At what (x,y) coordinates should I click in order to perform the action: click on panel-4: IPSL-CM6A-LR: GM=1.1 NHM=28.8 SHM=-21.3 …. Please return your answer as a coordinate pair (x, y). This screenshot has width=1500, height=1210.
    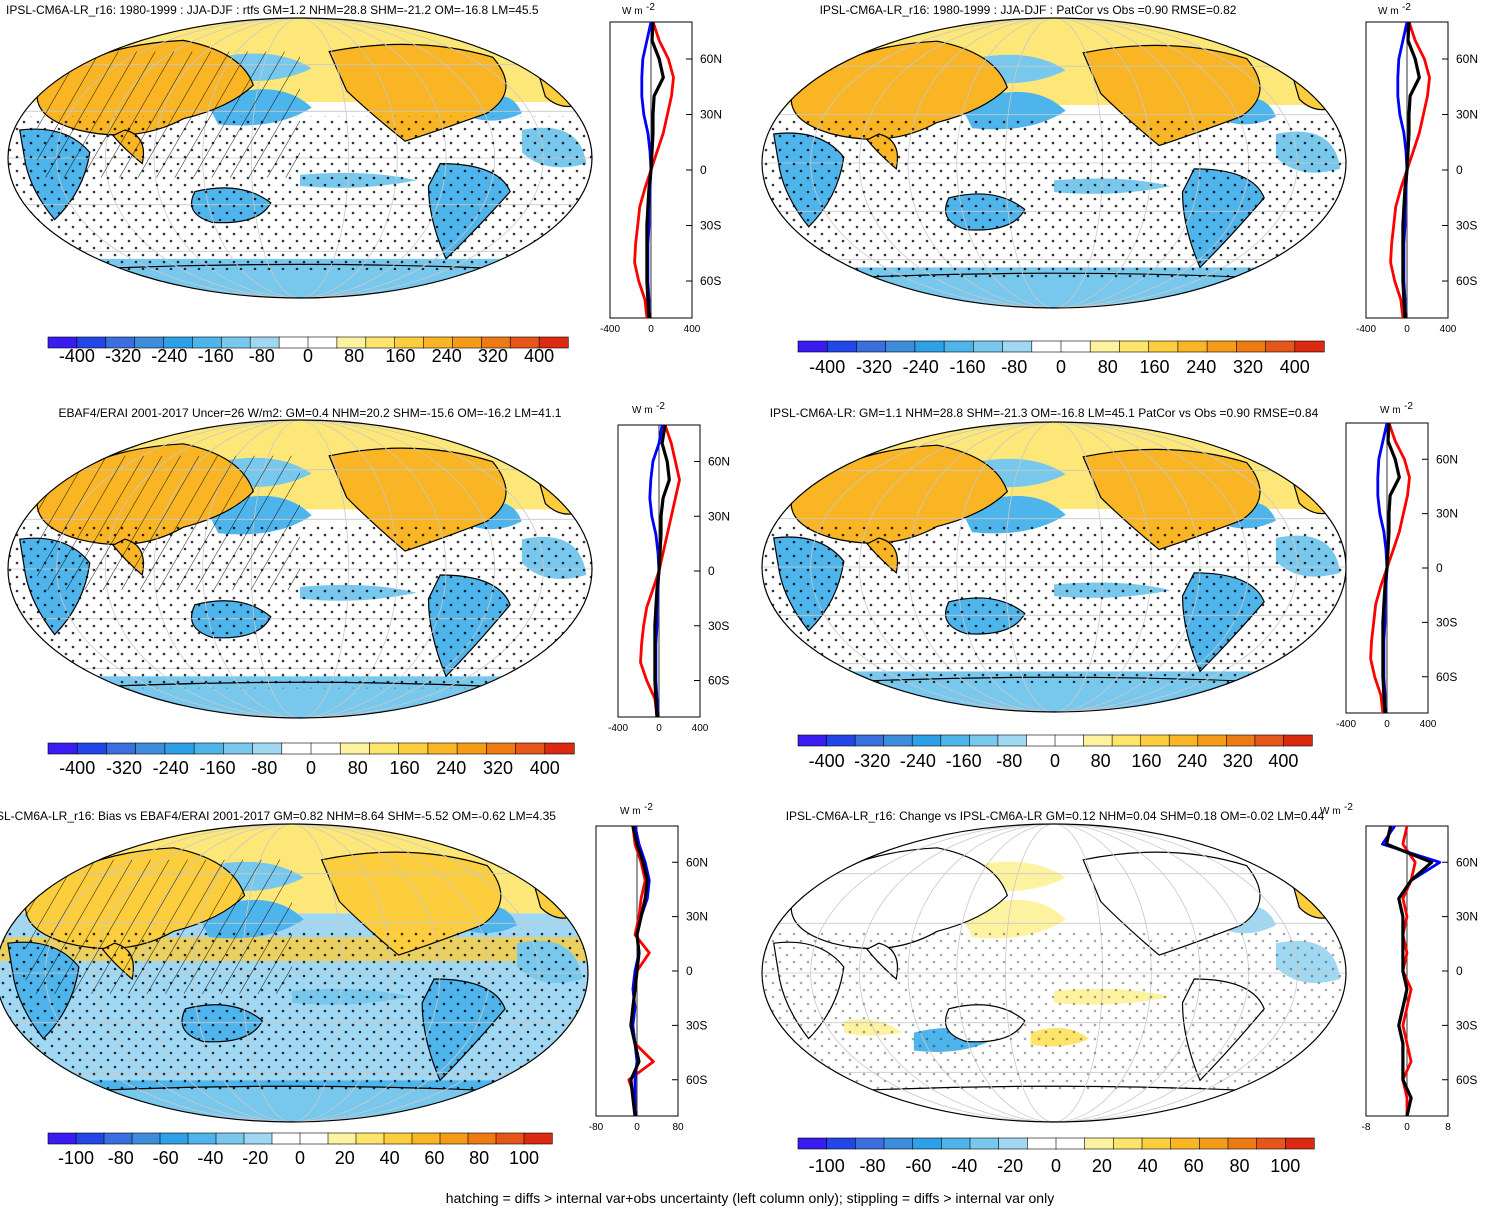
    Looking at the image, I should click on (1109, 586).